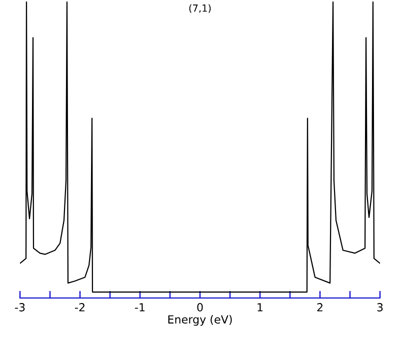  What do you see at coordinates (200, 8) in the screenshot?
I see `chart-title: (7,1)` at bounding box center [200, 8].